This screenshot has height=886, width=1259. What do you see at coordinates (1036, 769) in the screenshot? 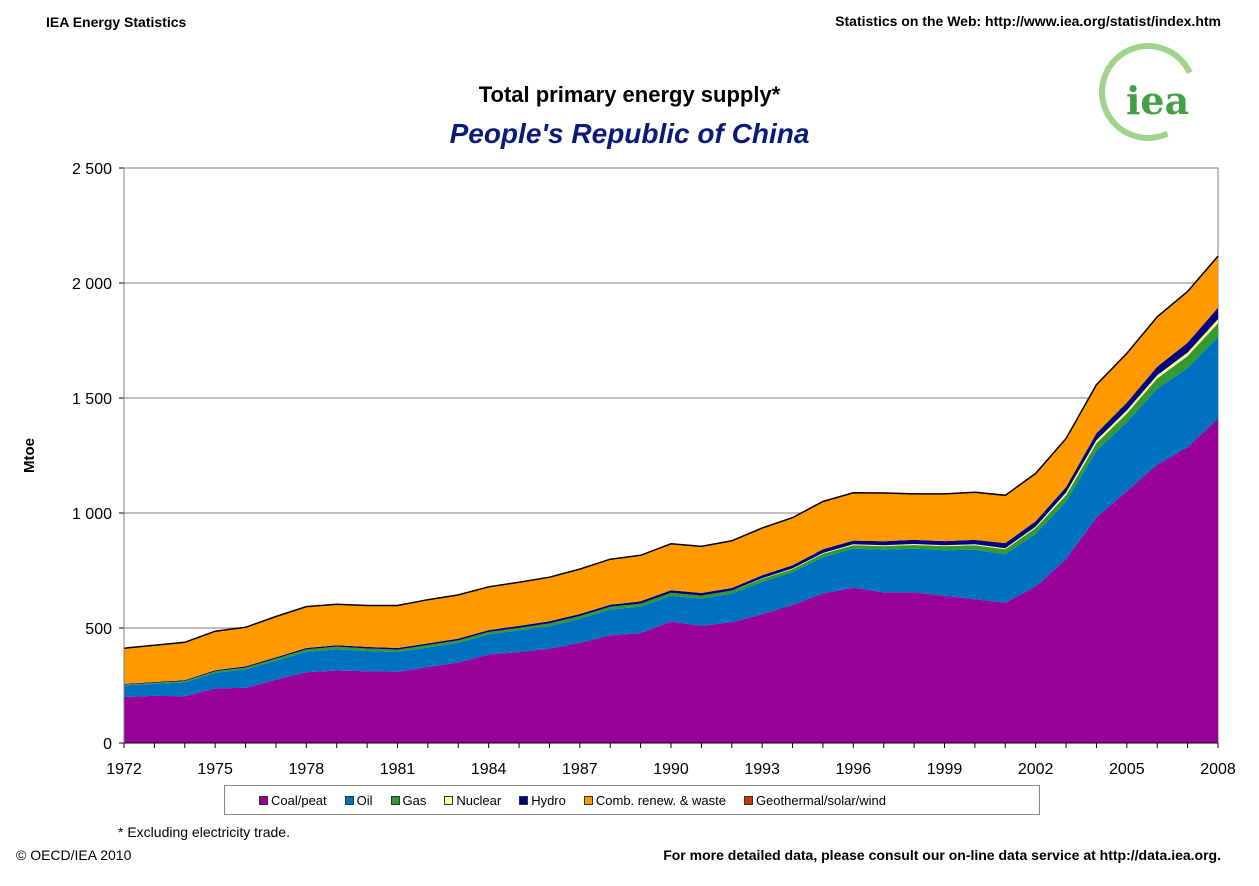
I see `x-tick-label: 2002` at bounding box center [1036, 769].